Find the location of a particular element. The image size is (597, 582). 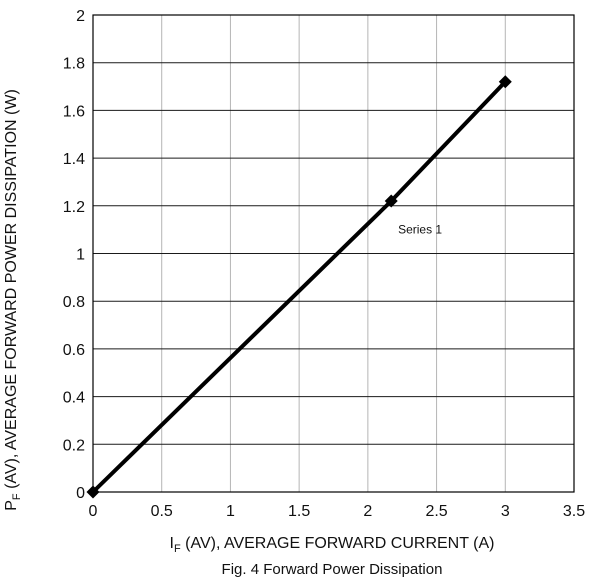

y-axis-title-subscript: F is located at coordinates (17, 496).